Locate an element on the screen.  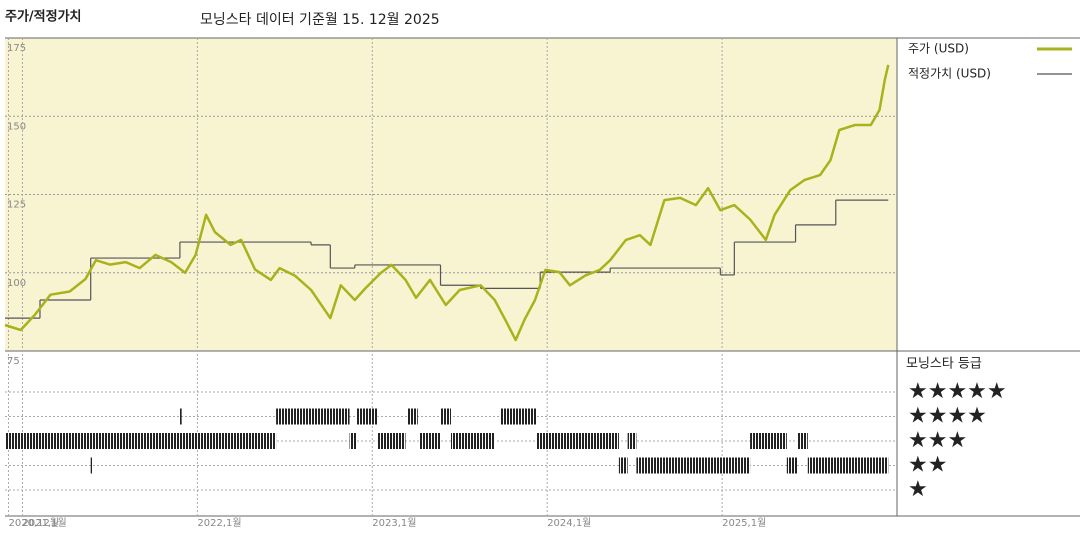
y-tick-label: 125 is located at coordinates (16, 205).